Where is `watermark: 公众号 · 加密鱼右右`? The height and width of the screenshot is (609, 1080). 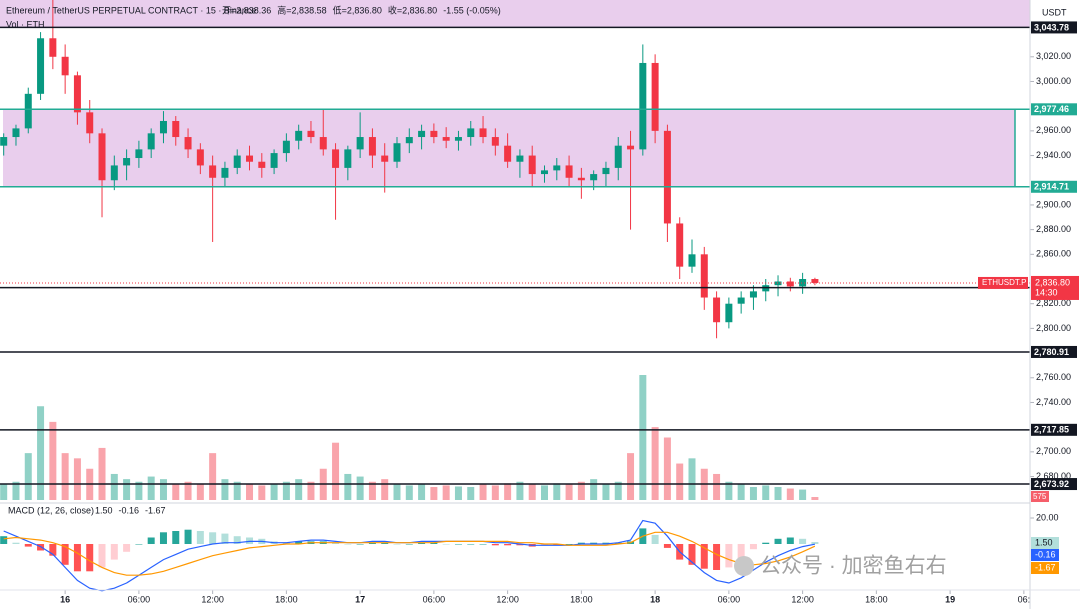
watermark: 公众号 · 加密鱼右右 is located at coordinates (853, 566).